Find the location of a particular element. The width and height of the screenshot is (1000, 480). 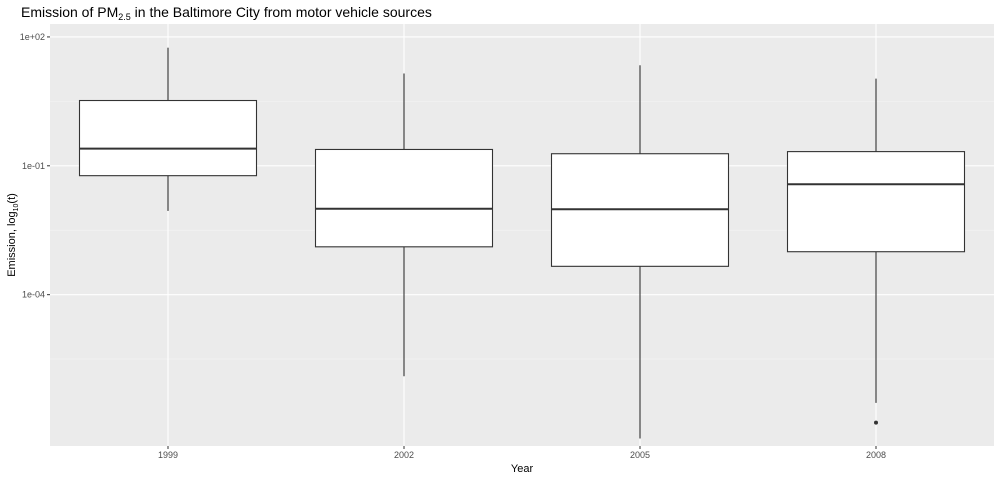

chart-title-main: Emission of PM is located at coordinates (69, 12).